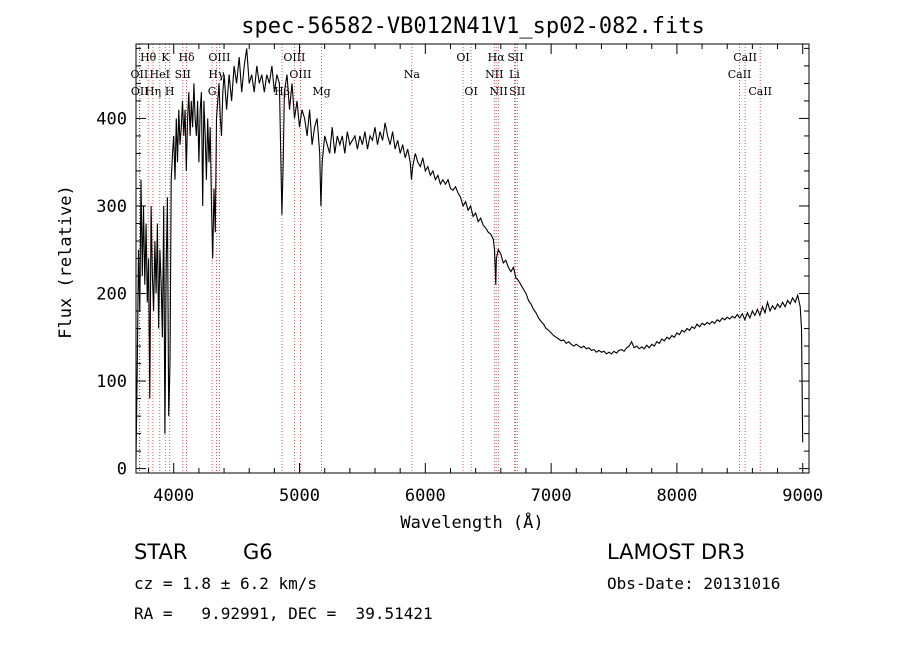 This screenshot has width=900, height=649. I want to click on redshift-cz: cz = 1.8 ± 6.2 km/s, so click(226, 583).